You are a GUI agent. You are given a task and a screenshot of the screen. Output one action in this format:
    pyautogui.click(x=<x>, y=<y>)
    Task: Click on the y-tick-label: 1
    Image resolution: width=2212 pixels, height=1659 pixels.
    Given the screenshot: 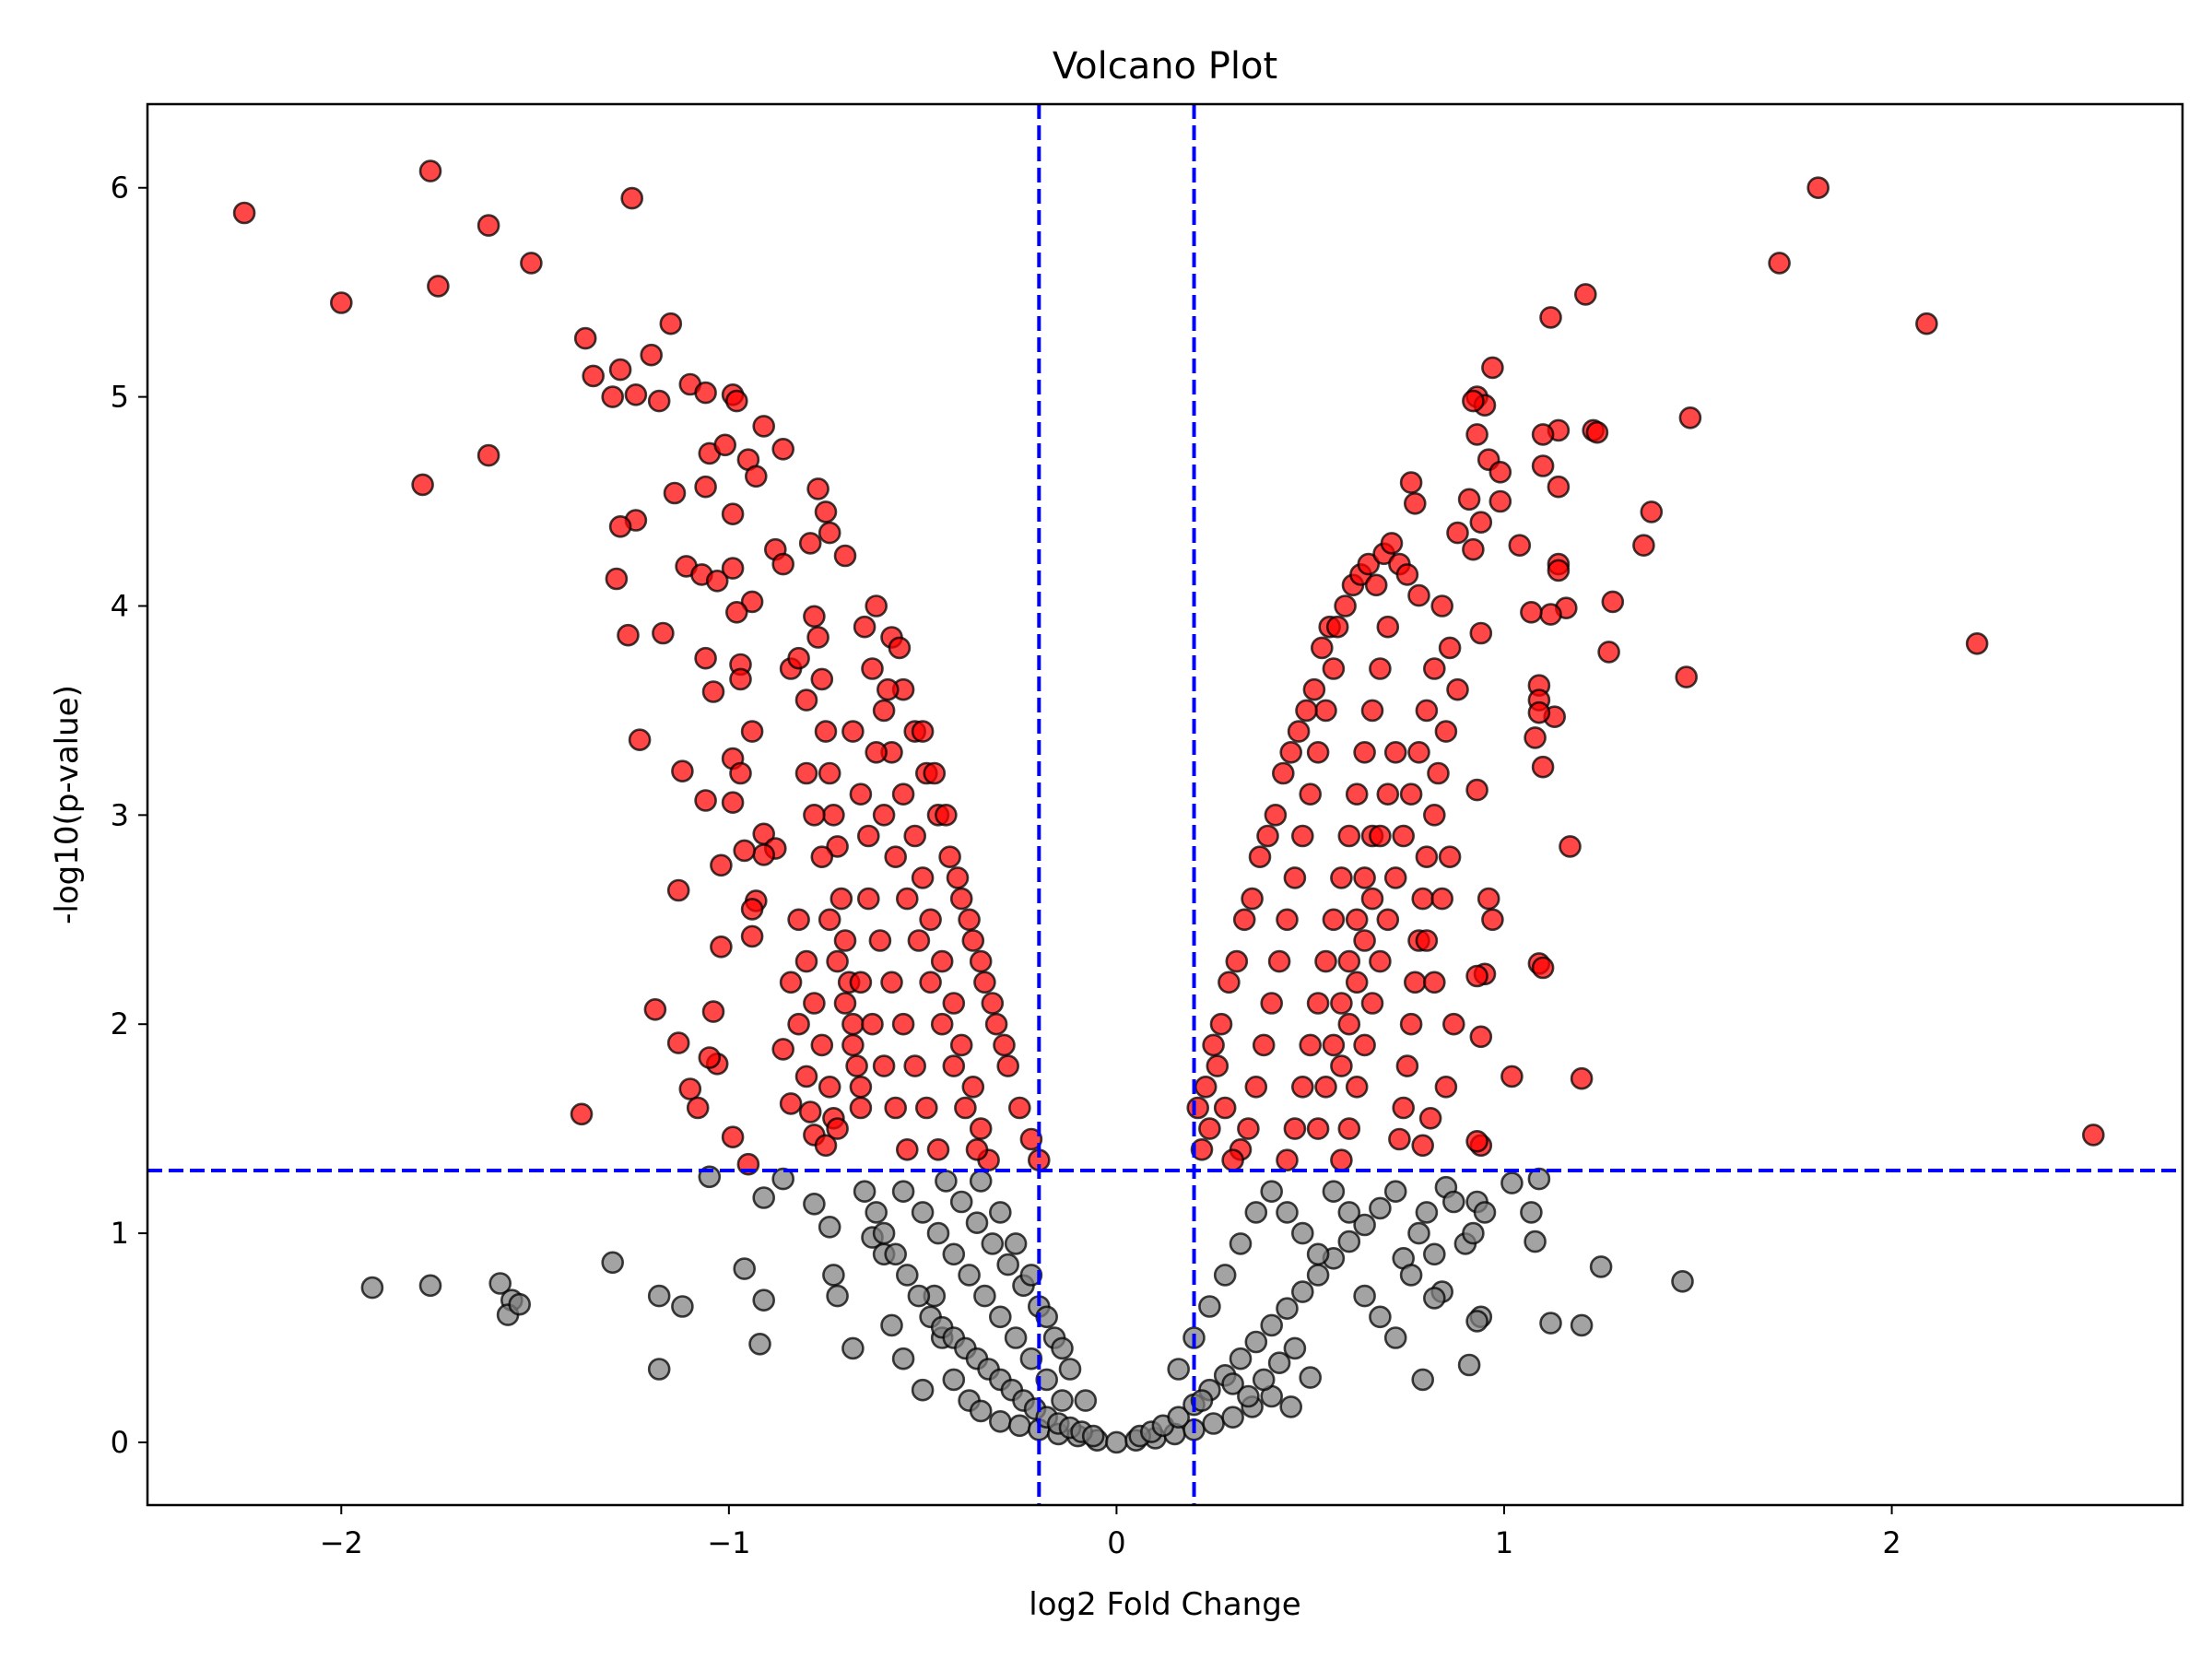 What is the action you would take?
    pyautogui.click(x=120, y=1233)
    